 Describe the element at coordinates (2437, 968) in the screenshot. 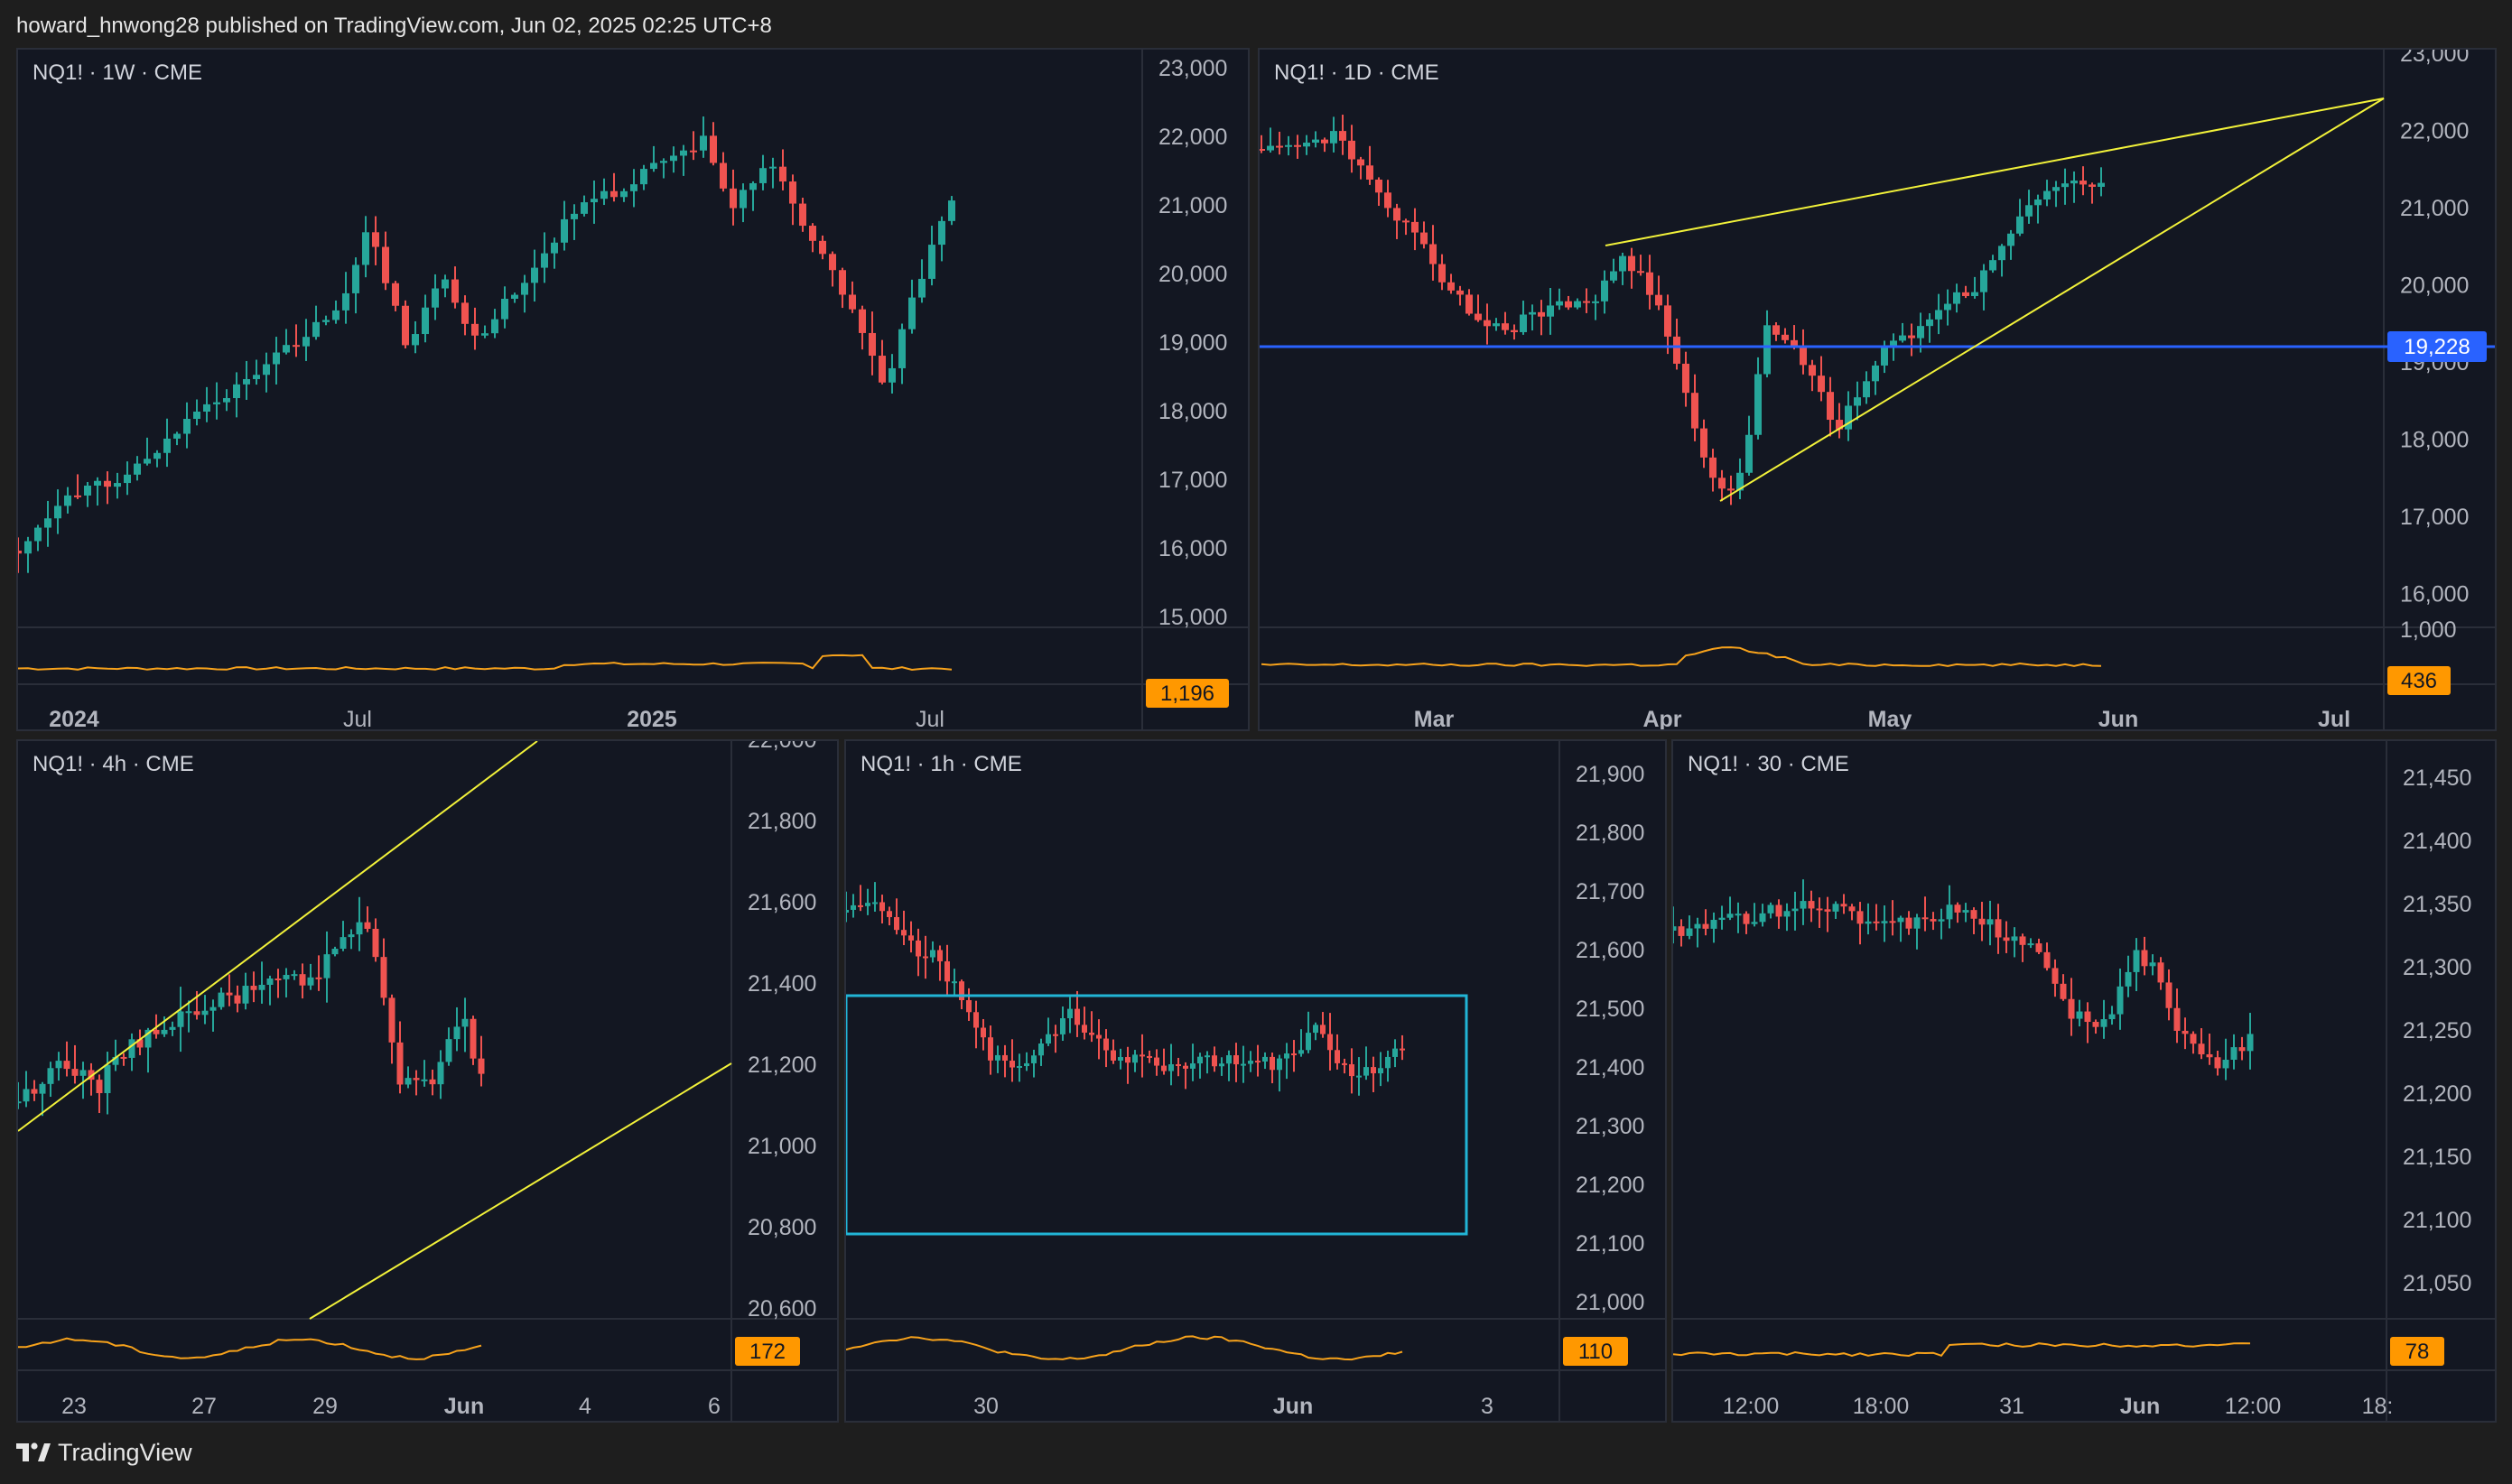

I see `price-axis-tick: 21,300` at that location.